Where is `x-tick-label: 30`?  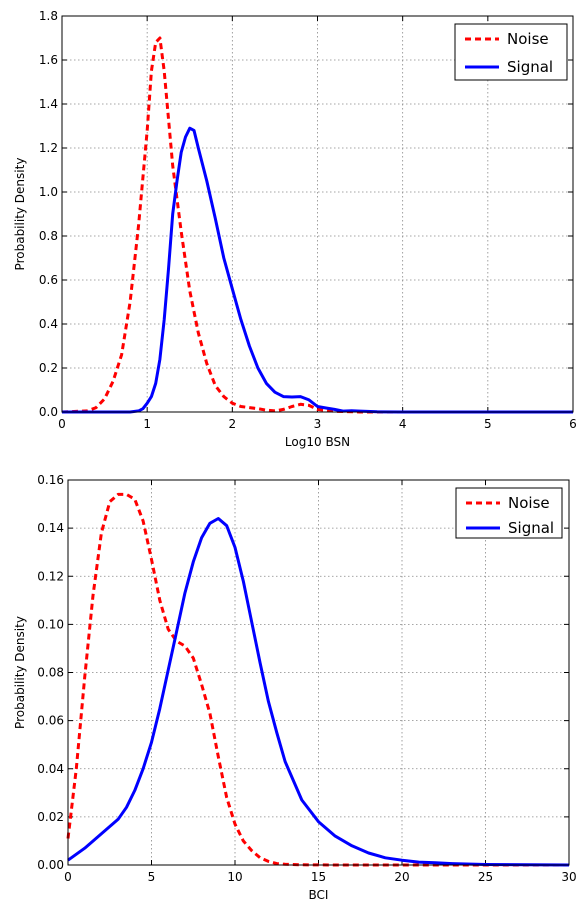 x-tick-label: 30 is located at coordinates (568, 877).